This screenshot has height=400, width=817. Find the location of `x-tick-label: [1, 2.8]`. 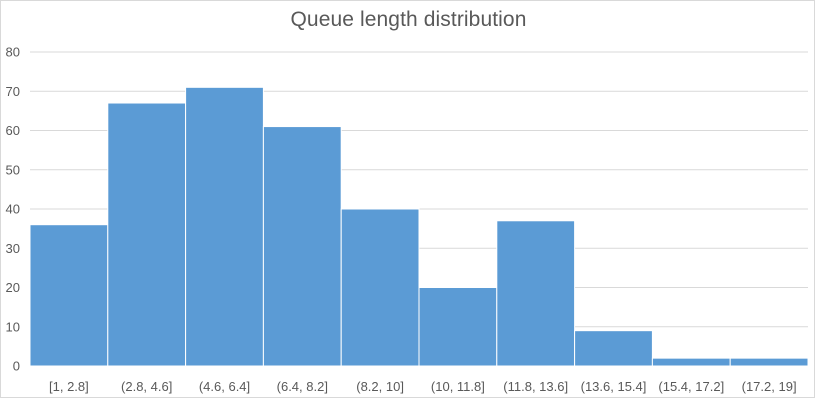

x-tick-label: [1, 2.8] is located at coordinates (69, 386).